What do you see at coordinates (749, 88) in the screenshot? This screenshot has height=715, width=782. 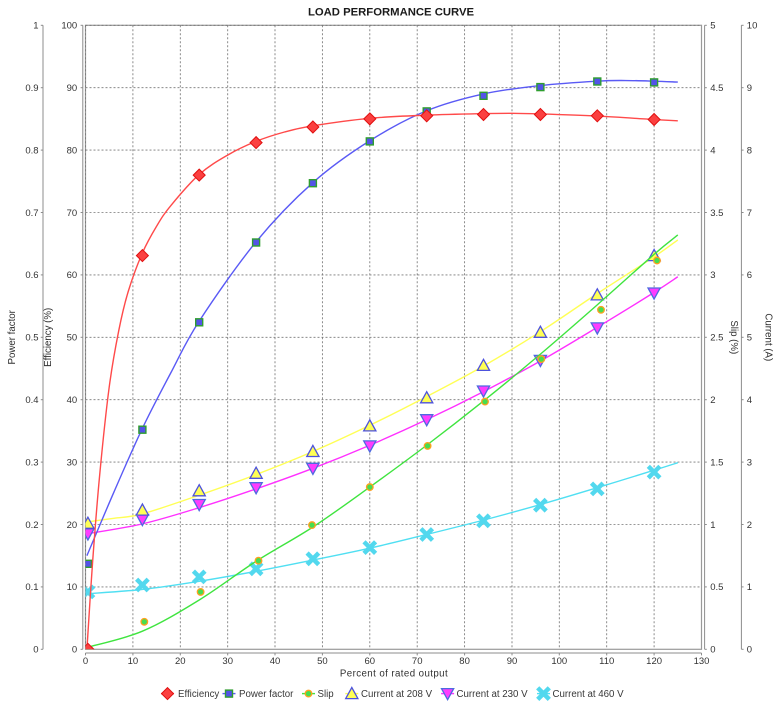 I see `svg-text: 9` at bounding box center [749, 88].